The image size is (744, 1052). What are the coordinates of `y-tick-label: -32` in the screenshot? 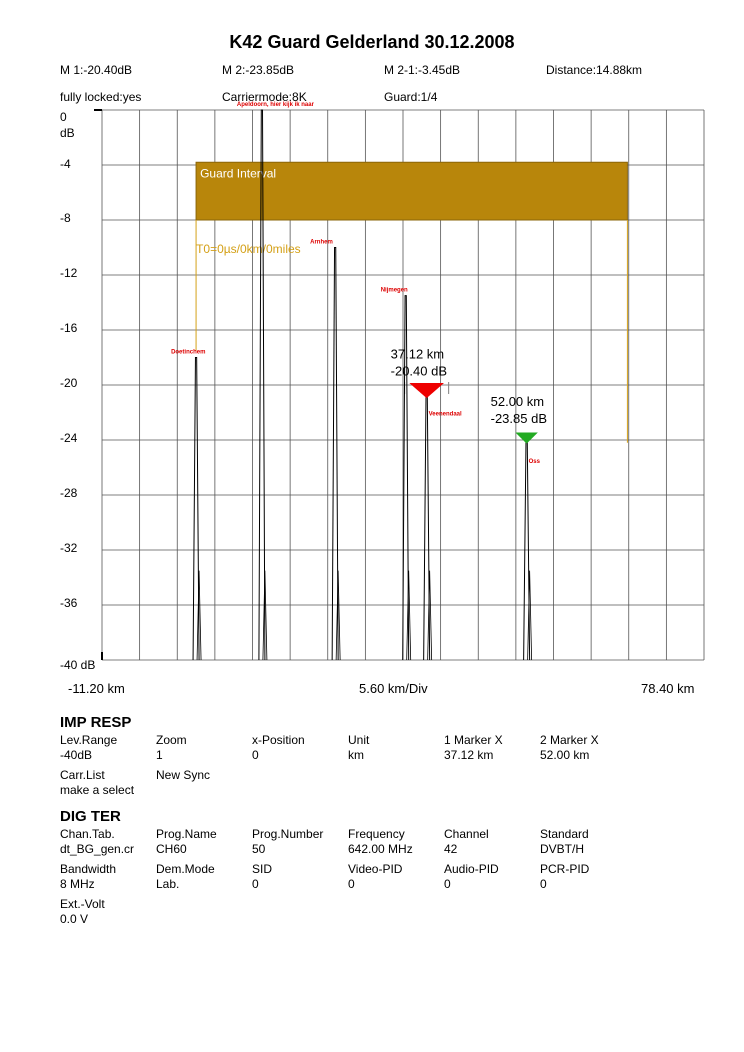 It's located at (69, 548).